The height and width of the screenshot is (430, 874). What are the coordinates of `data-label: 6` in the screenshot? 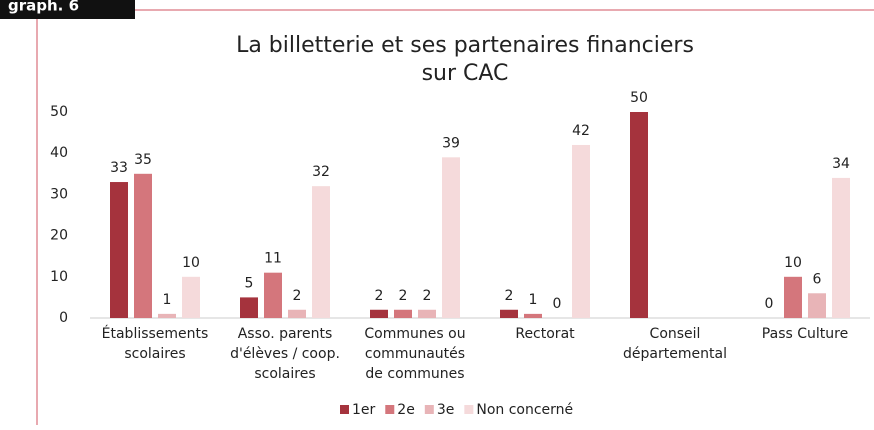 It's located at (817, 279).